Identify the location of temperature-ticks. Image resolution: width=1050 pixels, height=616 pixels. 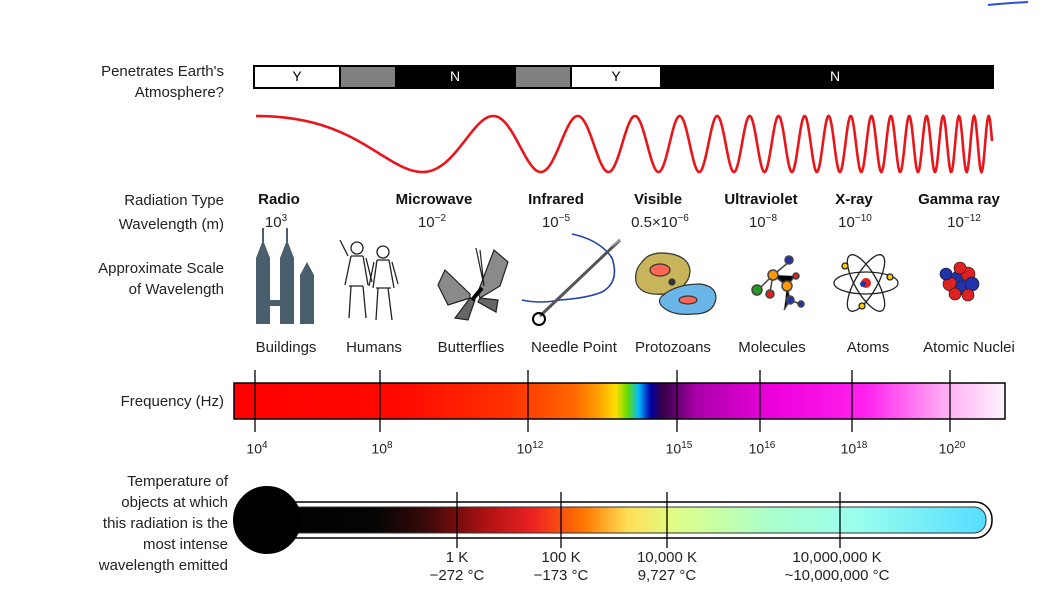
(648, 520).